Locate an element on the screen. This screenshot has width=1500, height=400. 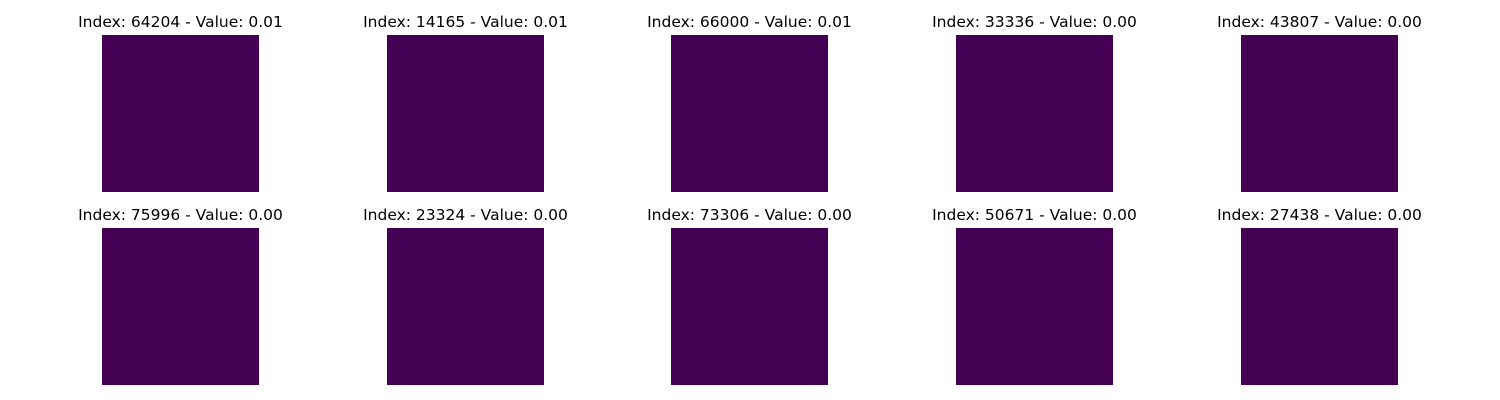
panel-title: Index: 14165 - Value: 0.01 is located at coordinates (465, 22).